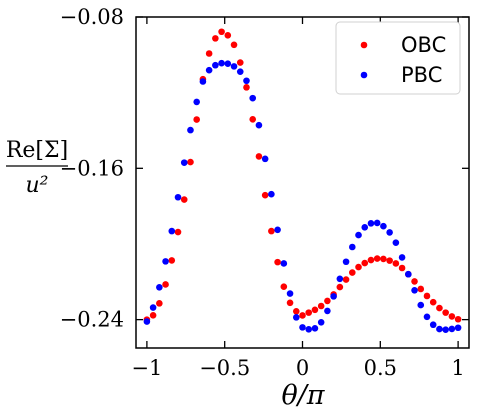 This screenshot has width=478, height=419. What do you see at coordinates (92, 17) in the screenshot?
I see `y-tick-label: −0.08` at bounding box center [92, 17].